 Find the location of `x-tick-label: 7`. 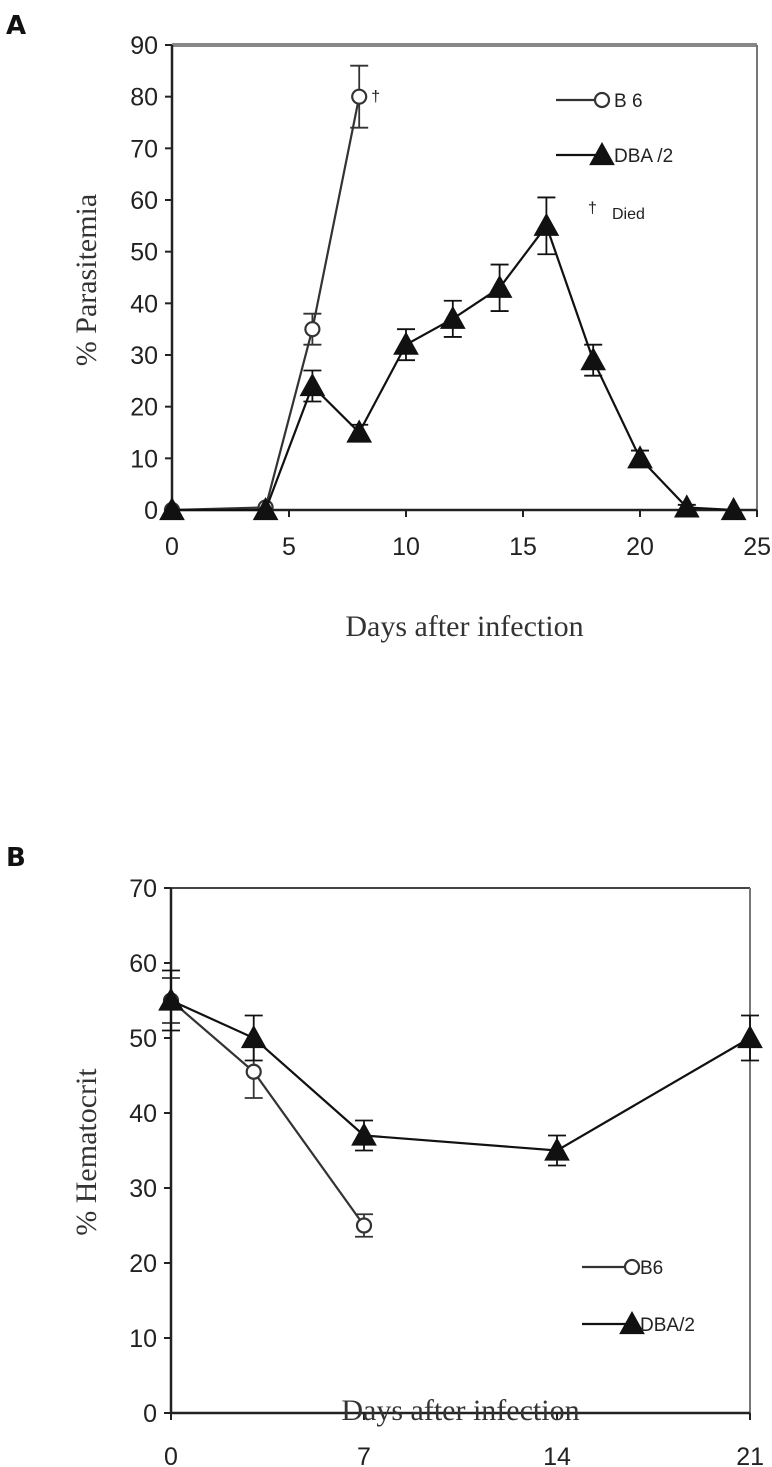

x-tick-label: 7 is located at coordinates (364, 1455).